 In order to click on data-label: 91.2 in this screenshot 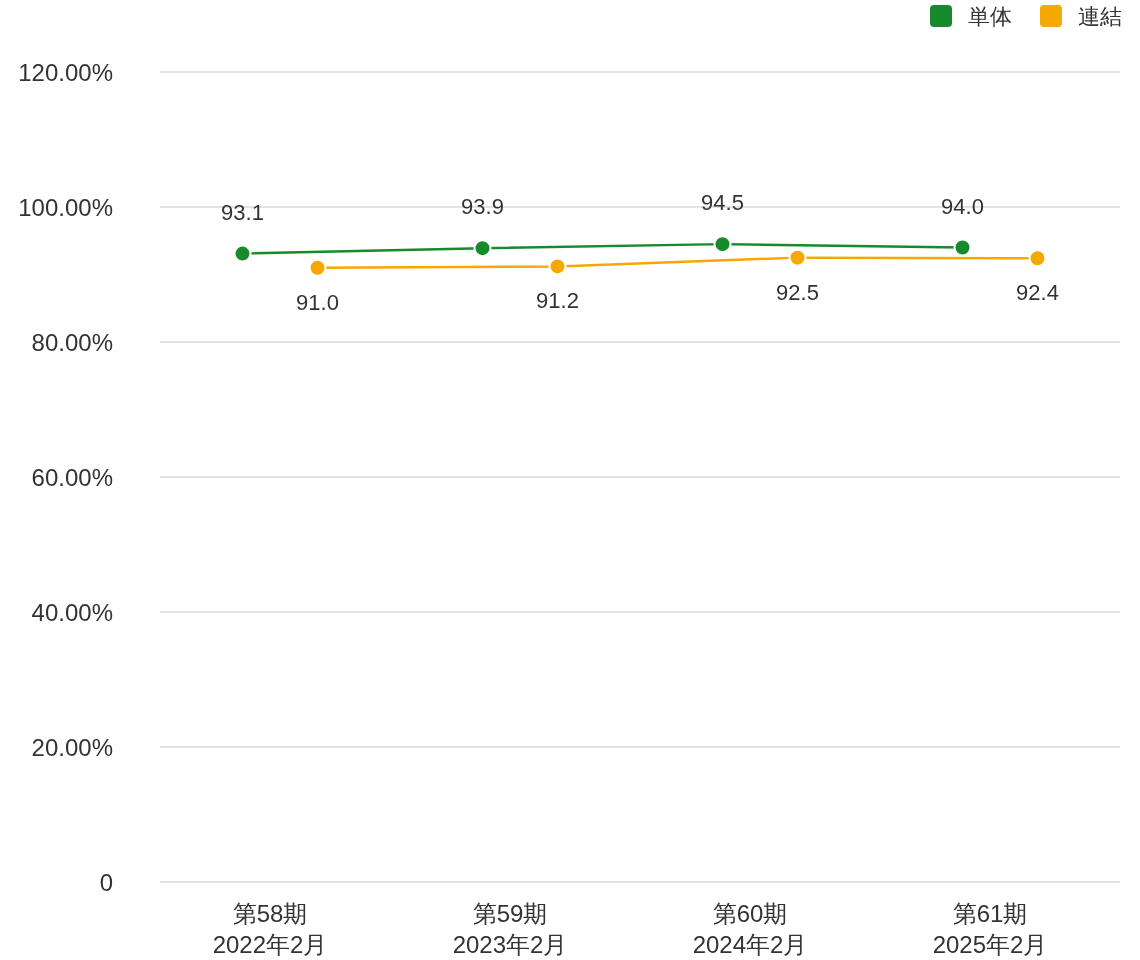, I will do `click(557, 301)`.